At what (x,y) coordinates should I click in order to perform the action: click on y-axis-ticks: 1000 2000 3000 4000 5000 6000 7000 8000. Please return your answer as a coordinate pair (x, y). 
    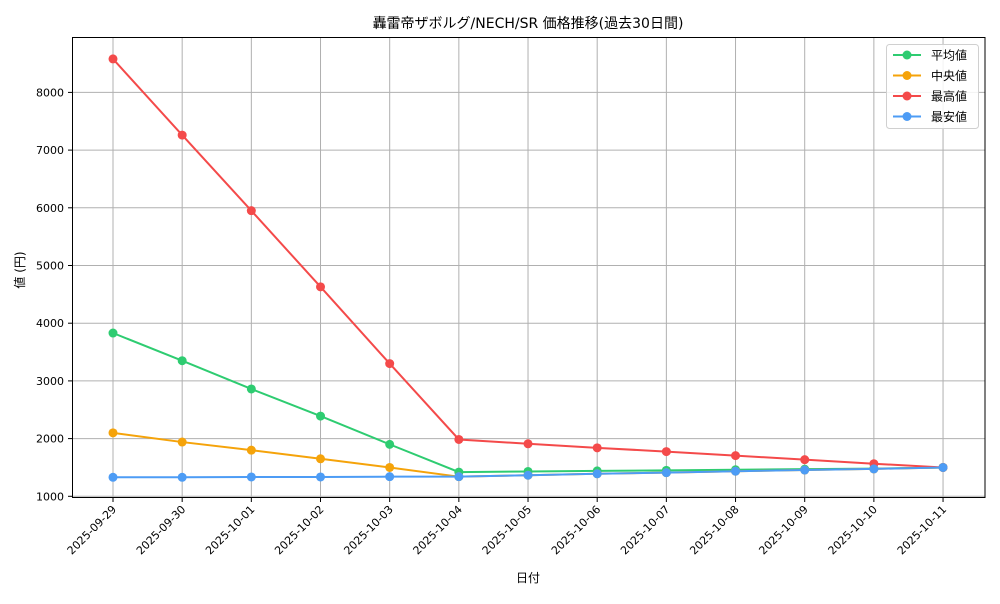
    Looking at the image, I should click on (54, 294).